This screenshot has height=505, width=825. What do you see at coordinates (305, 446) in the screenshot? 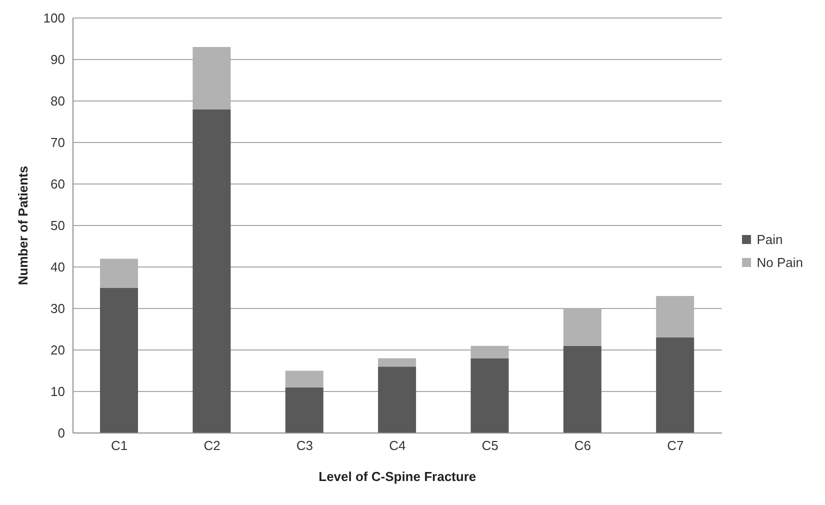
I see `x-tick-label: C3` at bounding box center [305, 446].